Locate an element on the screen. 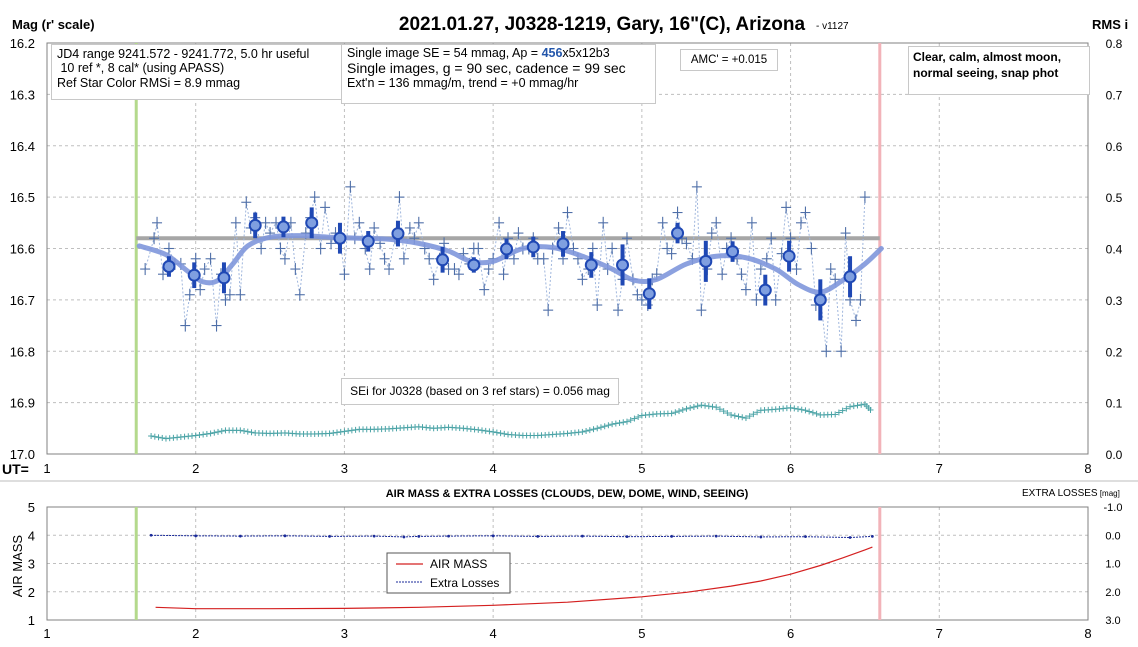 The image size is (1138, 647). session-info-line-2: 10 ref *, 8 cal* (using APASS) is located at coordinates (141, 68).